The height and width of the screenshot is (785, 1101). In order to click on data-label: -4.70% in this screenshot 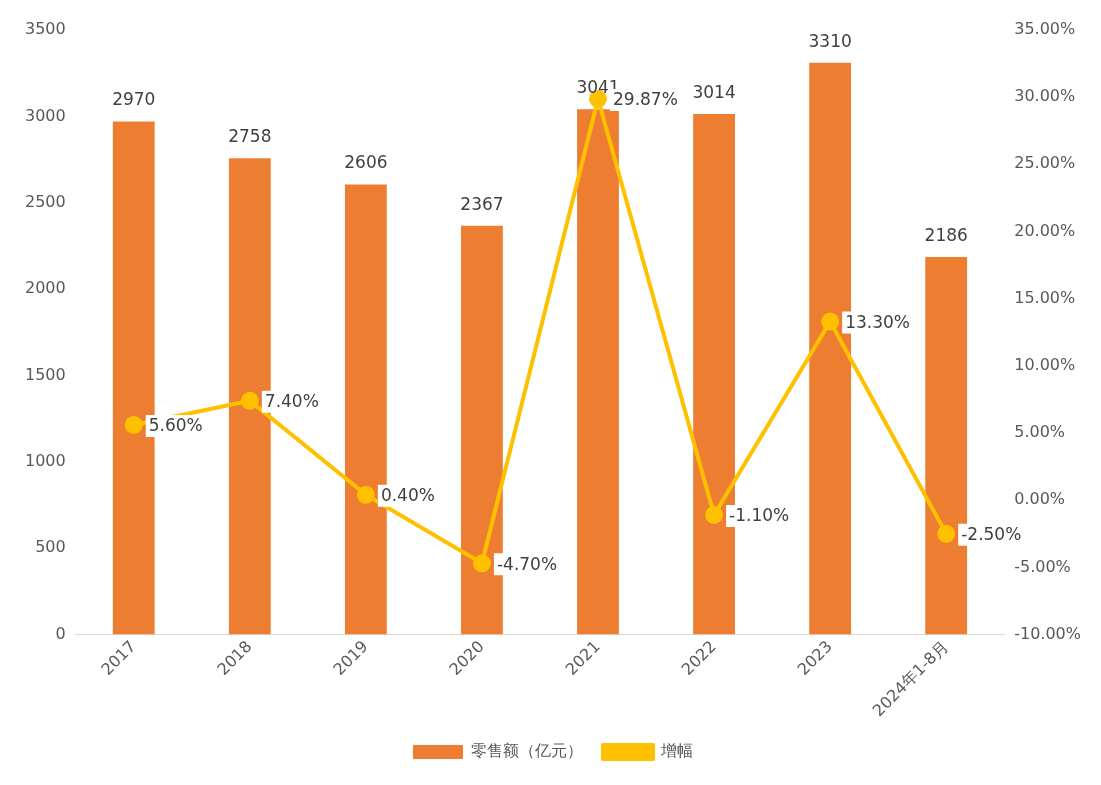, I will do `click(527, 563)`.